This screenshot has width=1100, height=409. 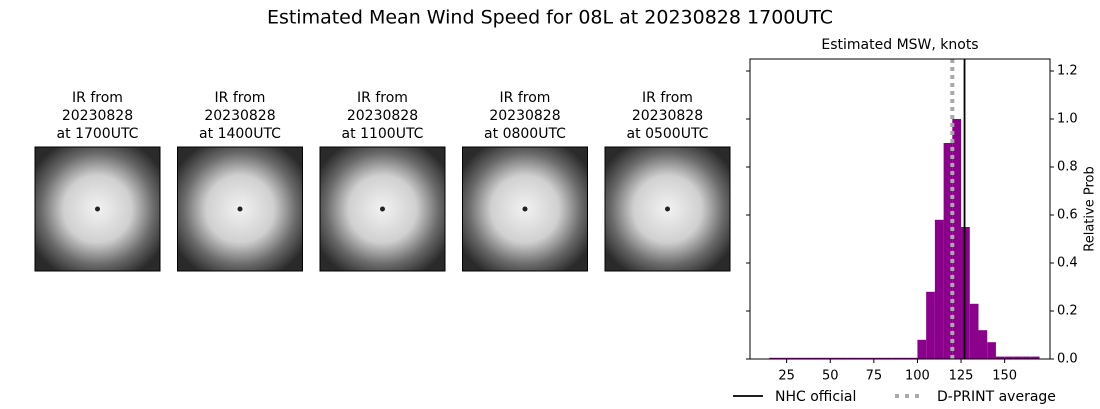 What do you see at coordinates (899, 45) in the screenshot?
I see `chart-title: Estimated MSW, knots` at bounding box center [899, 45].